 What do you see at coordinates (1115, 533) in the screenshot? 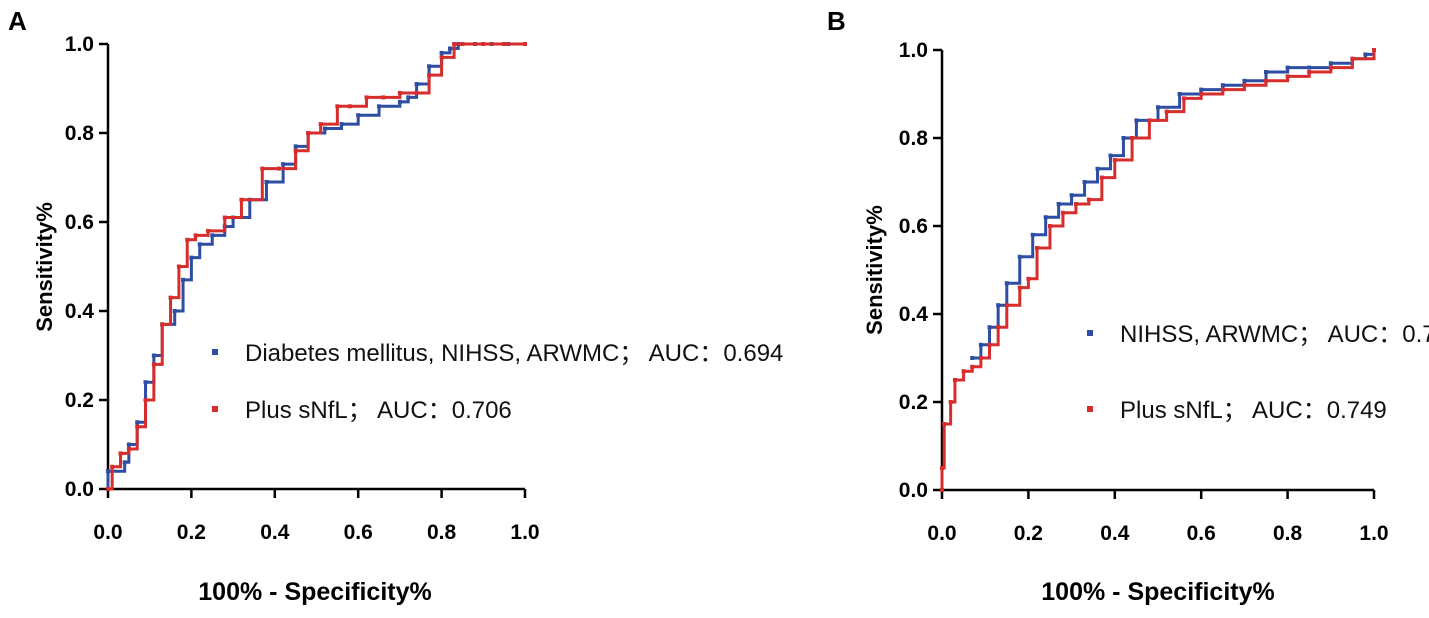
I see `x-tick-label: 0.4` at bounding box center [1115, 533].